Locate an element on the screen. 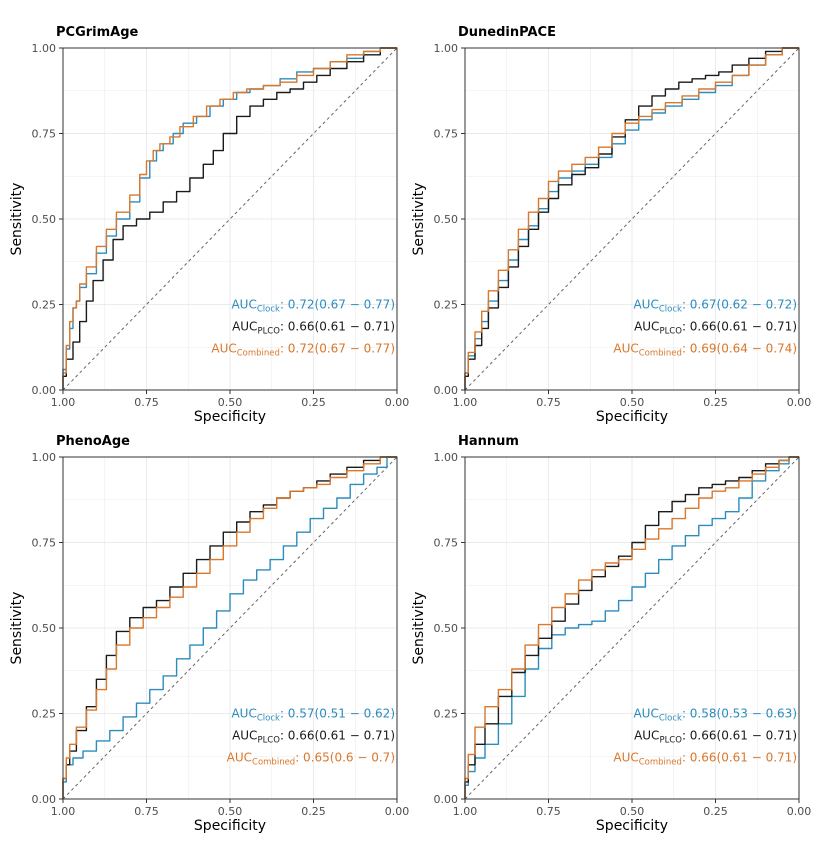 This screenshot has height=847, width=818. auc-label-clock: AUCClock: 0.67(0.62 − 0.72) is located at coordinates (715, 306).